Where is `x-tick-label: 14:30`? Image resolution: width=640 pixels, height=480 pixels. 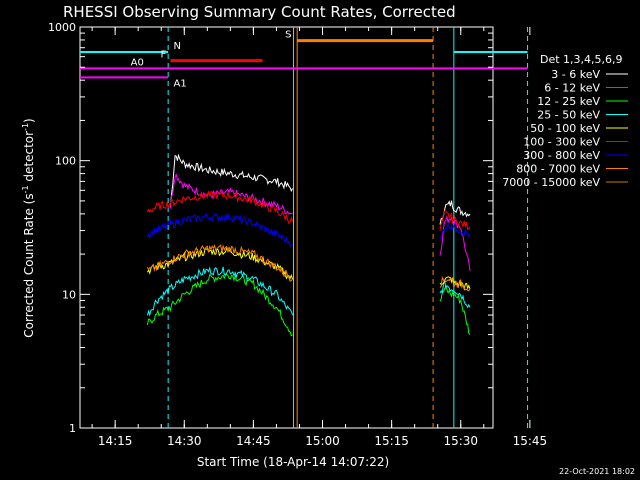 x-tick-label: 14:30 is located at coordinates (184, 441).